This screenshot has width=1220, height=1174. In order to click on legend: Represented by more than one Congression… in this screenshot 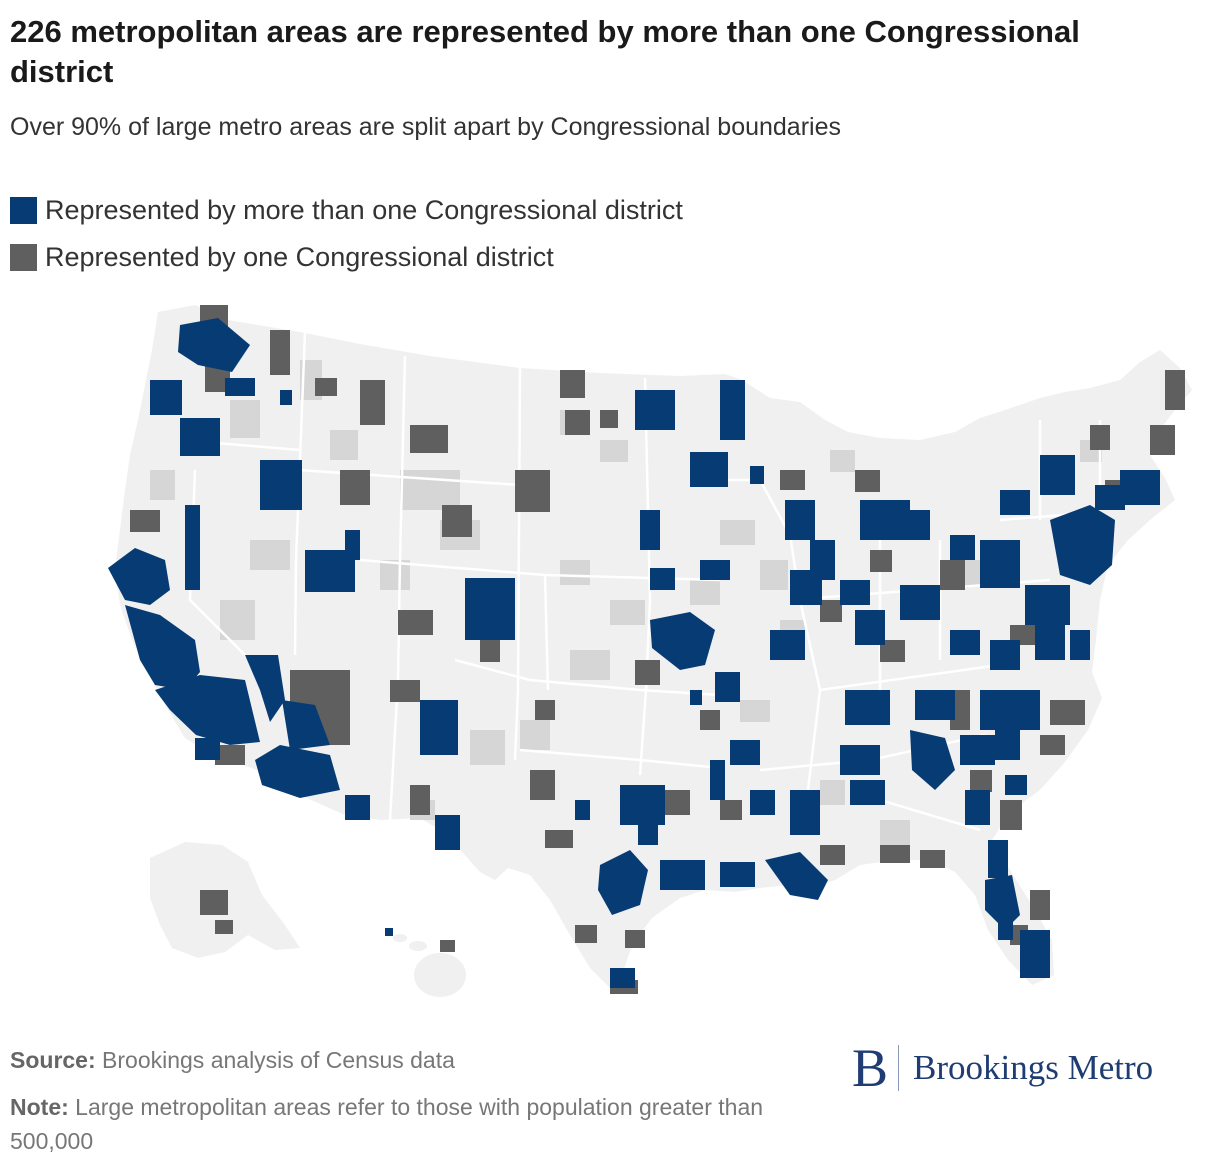, I will do `click(346, 239)`.